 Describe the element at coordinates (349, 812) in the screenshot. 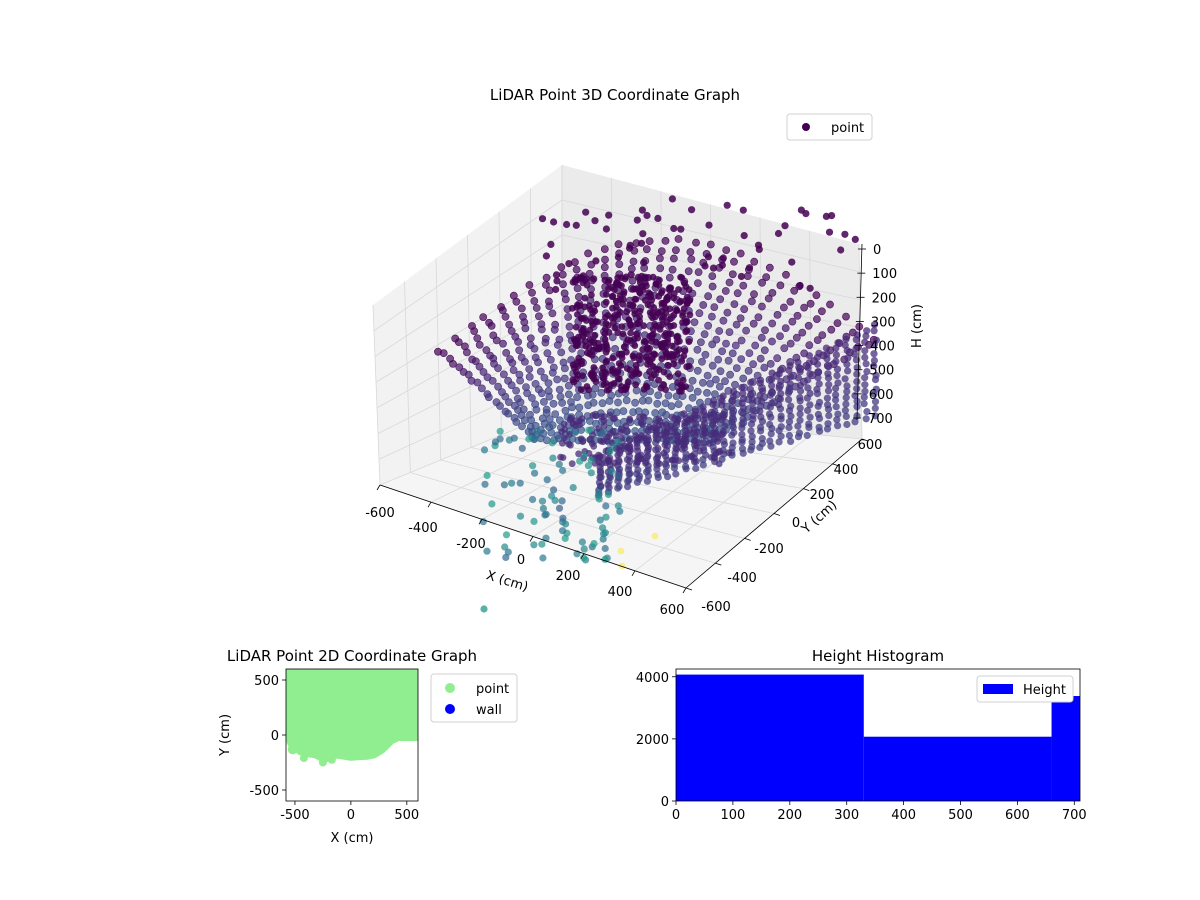

I see `x-ticks-2d: -500 0 500` at that location.